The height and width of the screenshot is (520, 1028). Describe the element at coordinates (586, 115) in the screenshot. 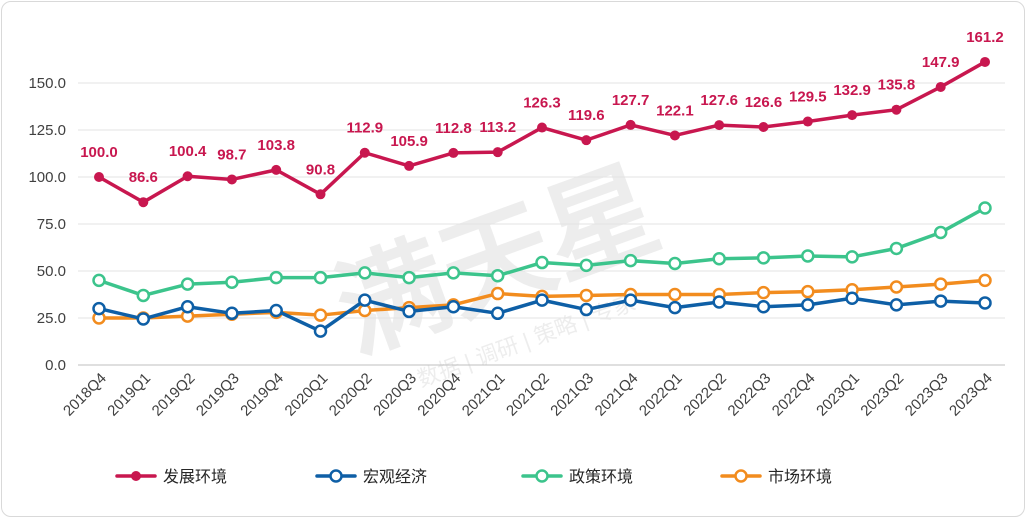

I see `data-label: 119.6` at that location.